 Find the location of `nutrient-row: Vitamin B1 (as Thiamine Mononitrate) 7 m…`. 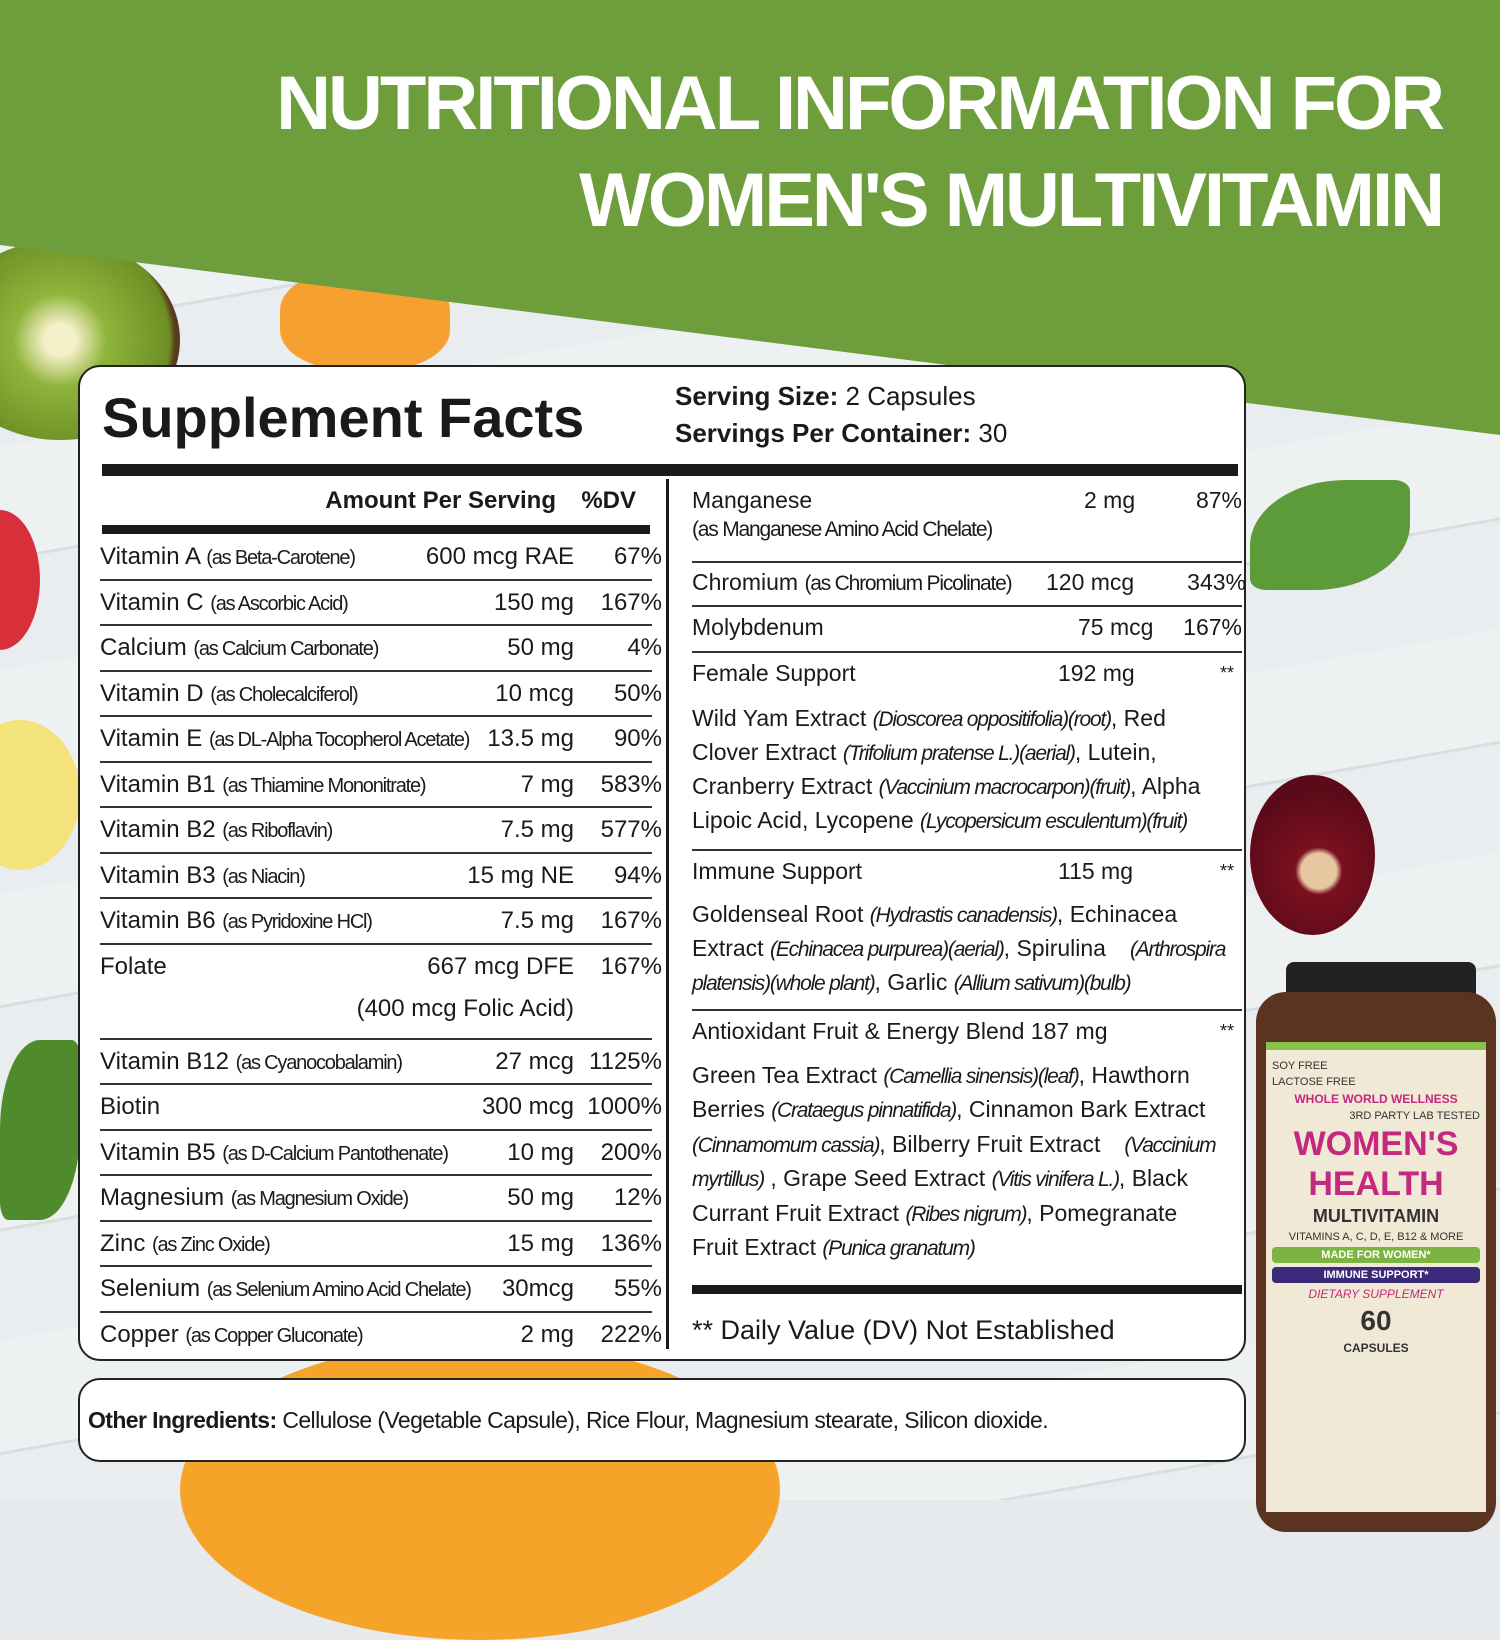

nutrient-row: Vitamin B1 (as Thiamine Mononitrate) 7 m… is located at coordinates (381, 785).